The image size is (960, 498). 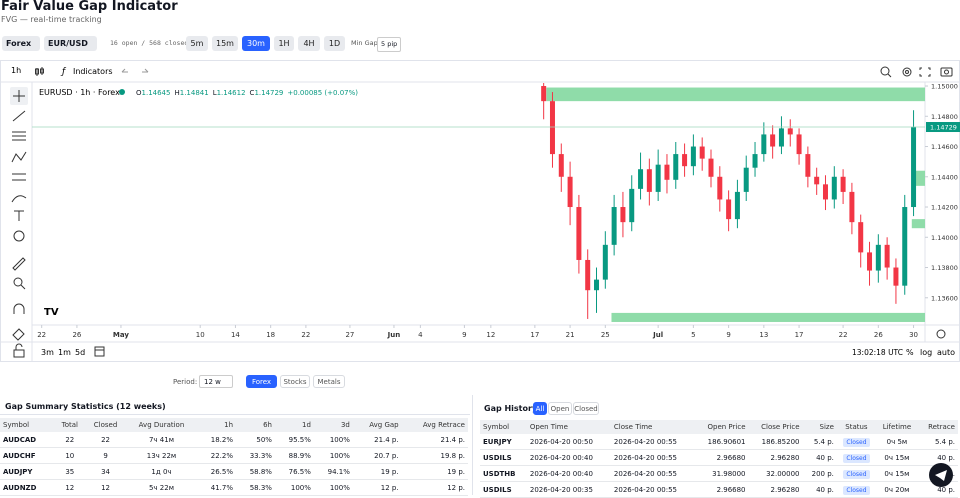 What do you see at coordinates (721, 427) in the screenshot?
I see `column-header: Open Price` at bounding box center [721, 427].